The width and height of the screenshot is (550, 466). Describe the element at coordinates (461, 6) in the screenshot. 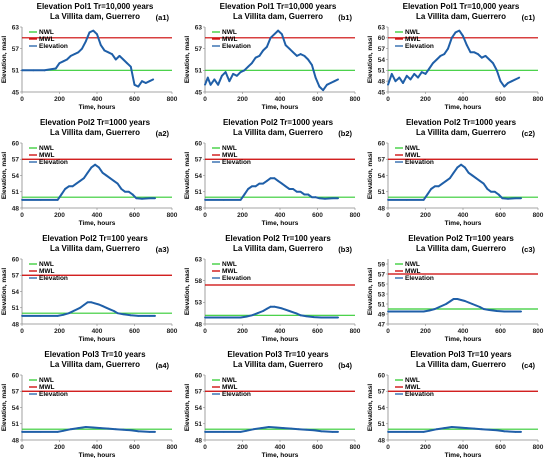

I see `chart-title: Elevation Pol1 Tr=10,000 years` at that location.